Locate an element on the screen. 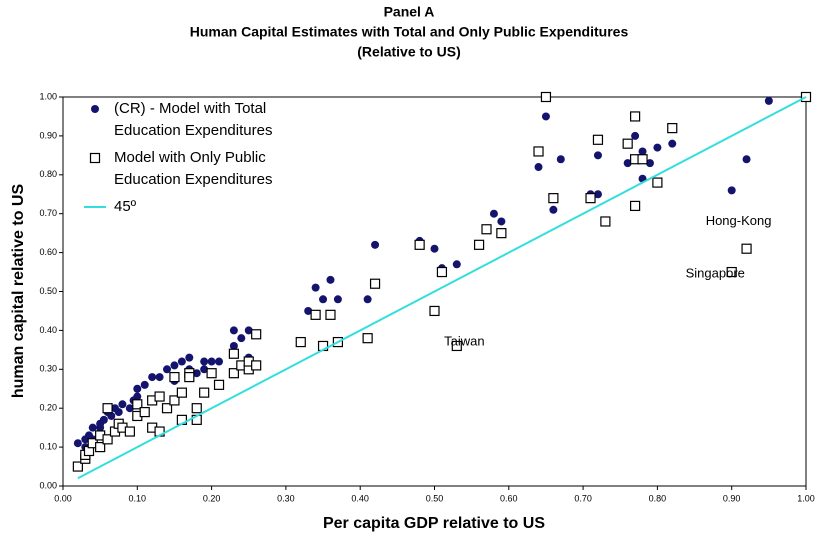 This screenshot has height=539, width=818. annotation: Hong-Kong is located at coordinates (739, 220).